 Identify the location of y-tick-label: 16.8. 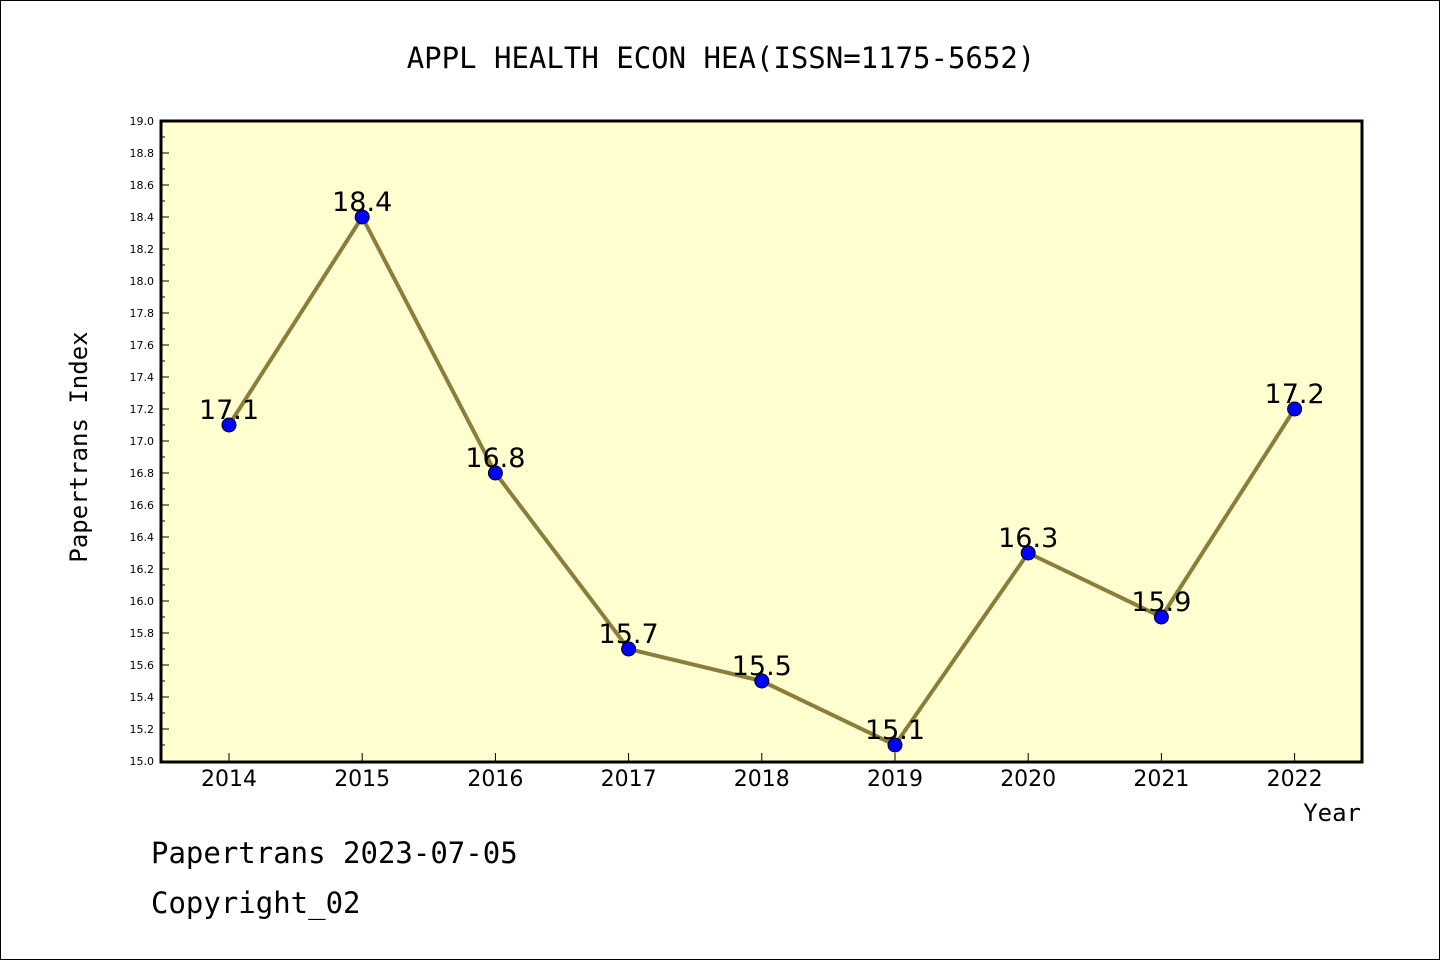
(142, 473).